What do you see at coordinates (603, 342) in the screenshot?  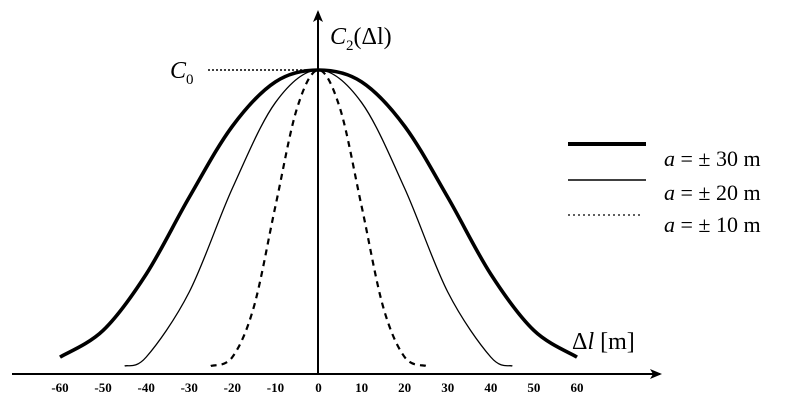 I see `x-axis-label: Δl [m]` at bounding box center [603, 342].